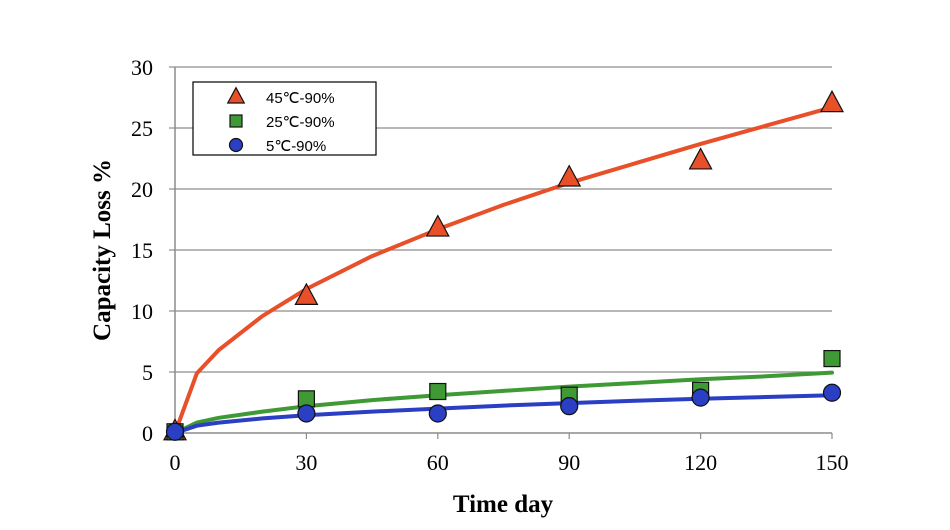  Describe the element at coordinates (300, 122) in the screenshot. I see `legend-label-square: 25℃-90%` at that location.